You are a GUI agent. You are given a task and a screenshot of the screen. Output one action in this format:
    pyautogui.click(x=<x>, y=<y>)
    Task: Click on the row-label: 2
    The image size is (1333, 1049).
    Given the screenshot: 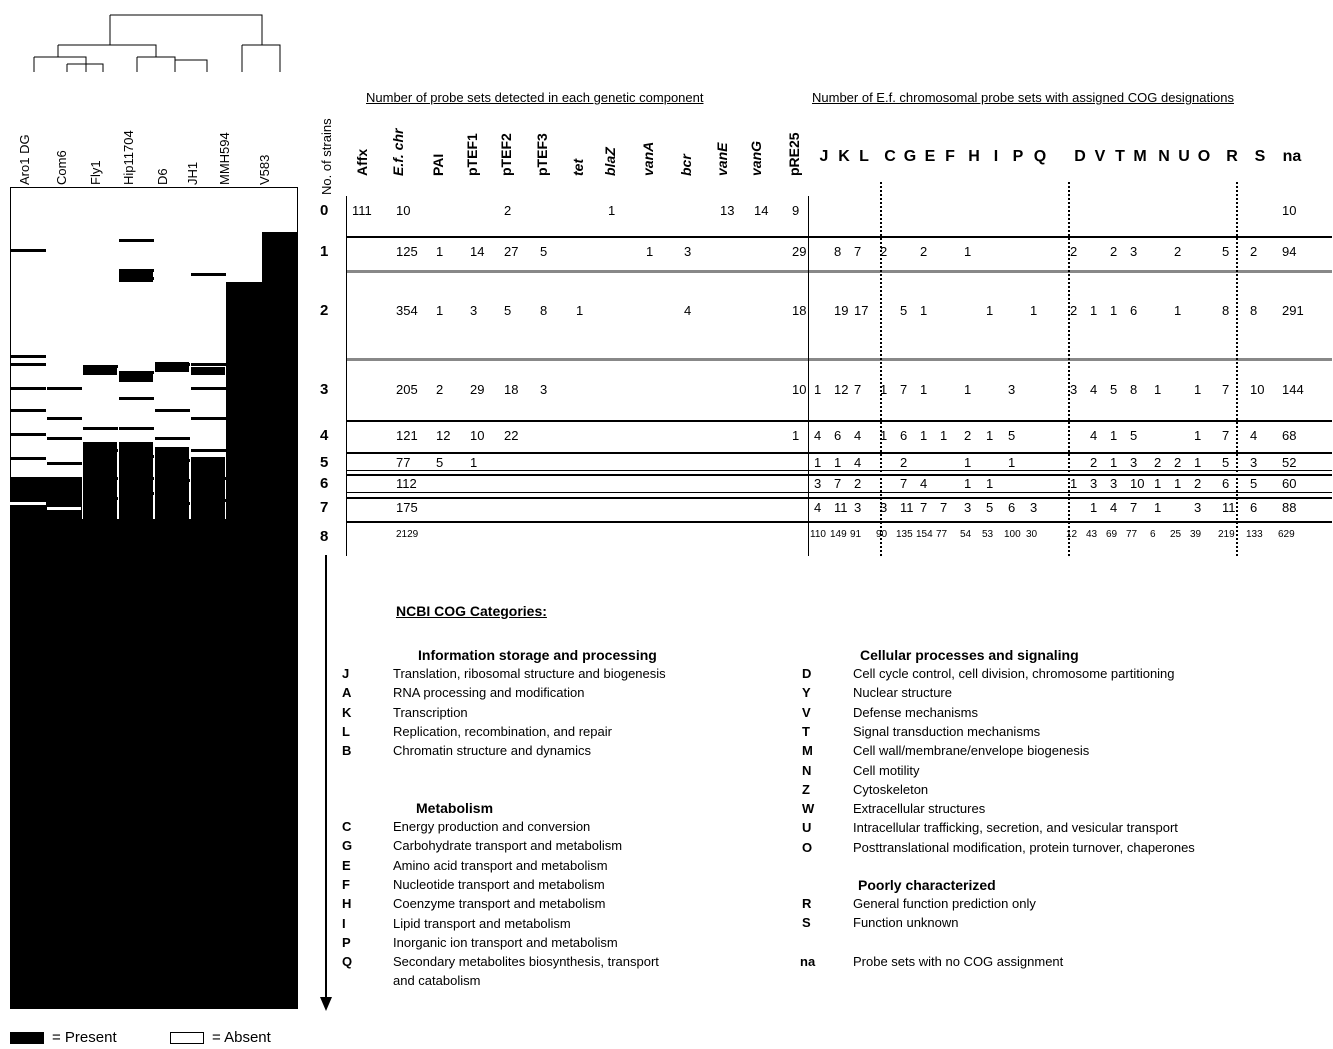 What is the action you would take?
    pyautogui.click(x=324, y=310)
    